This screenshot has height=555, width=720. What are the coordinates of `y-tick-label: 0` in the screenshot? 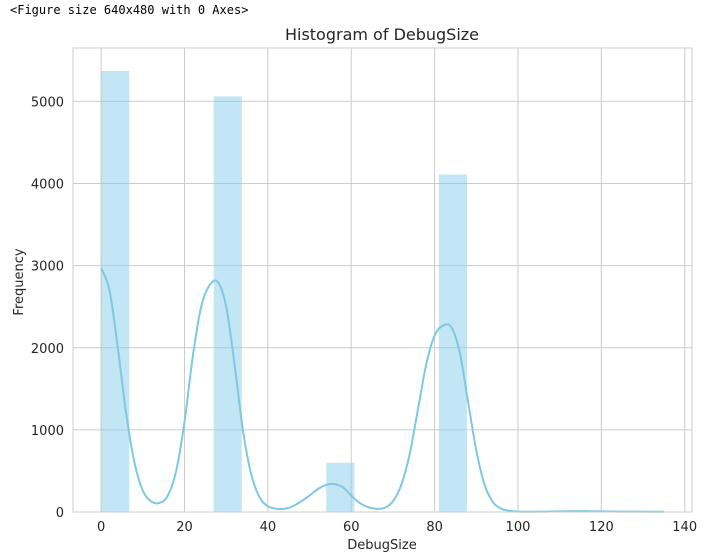 It's located at (60, 513).